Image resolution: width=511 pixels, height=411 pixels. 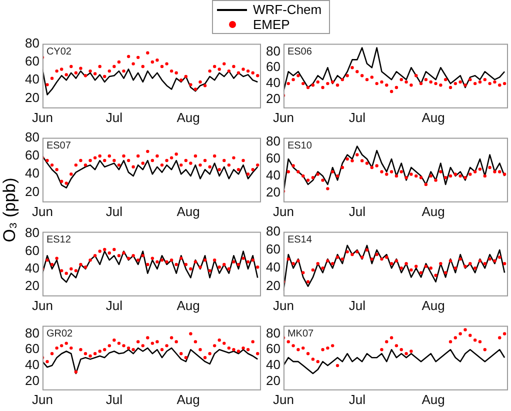 What do you see at coordinates (59, 52) in the screenshot?
I see `chart-title: CY02` at bounding box center [59, 52].